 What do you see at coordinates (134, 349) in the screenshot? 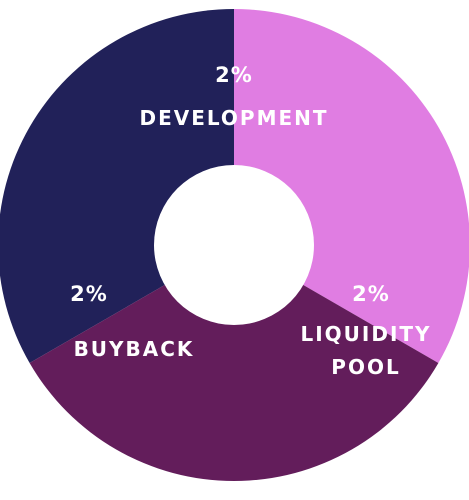
I see `slice-buyback-name-label: BUYBACK` at bounding box center [134, 349].